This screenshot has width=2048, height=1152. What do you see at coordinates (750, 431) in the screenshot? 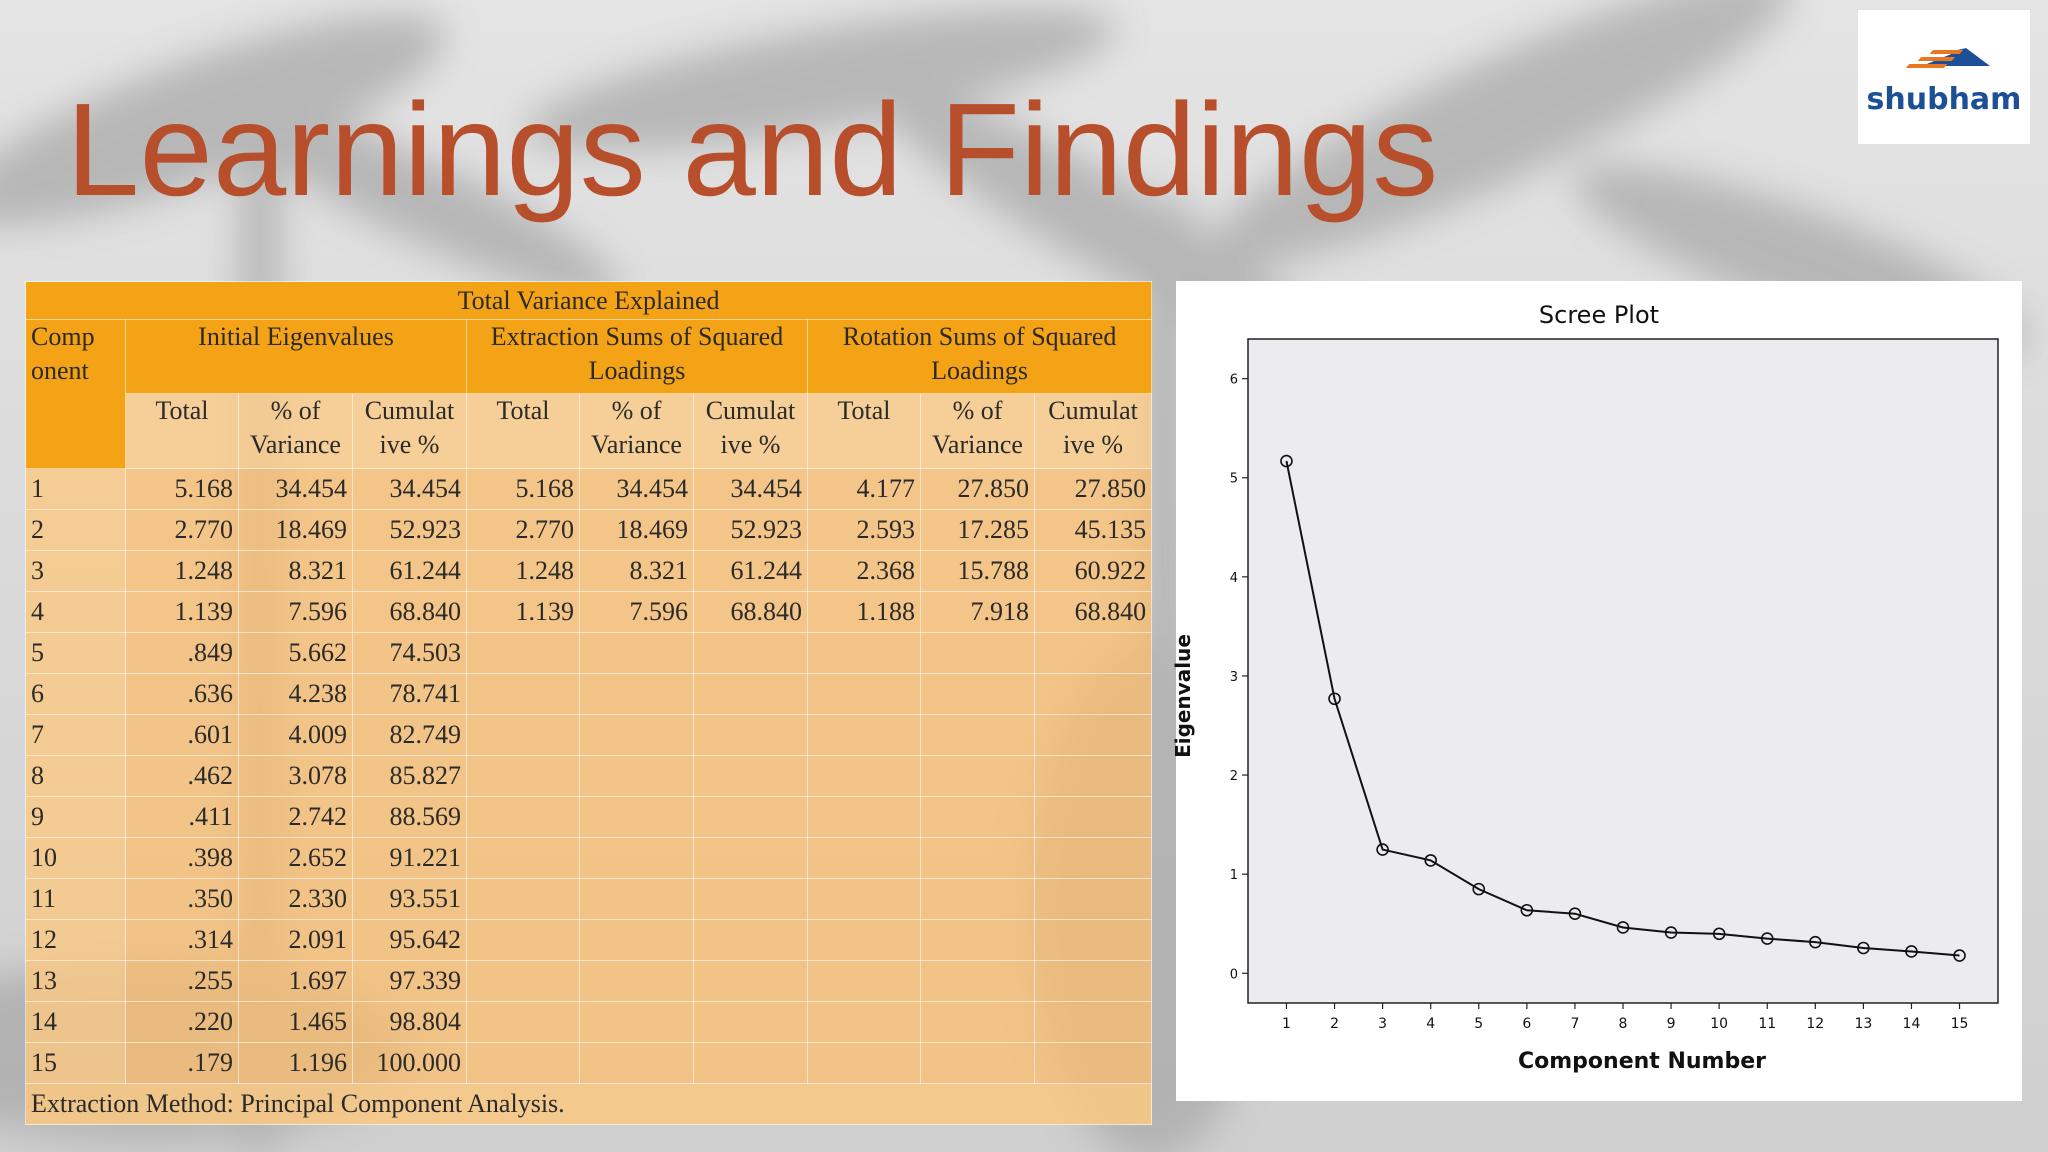
I see `sub-header: Cumulat ive %` at bounding box center [750, 431].